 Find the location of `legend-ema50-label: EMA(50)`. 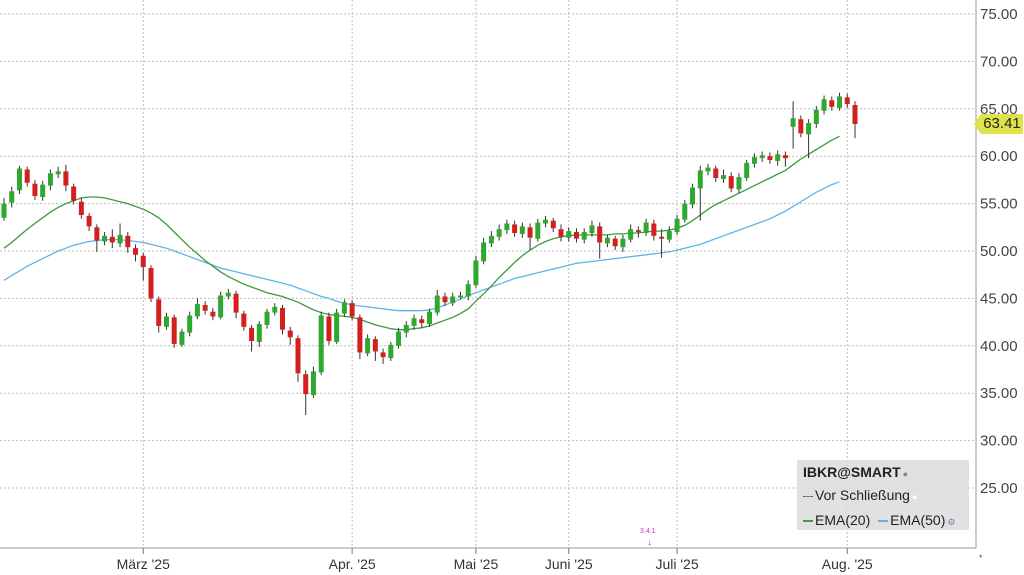

legend-ema50-label: EMA(50) is located at coordinates (918, 520).